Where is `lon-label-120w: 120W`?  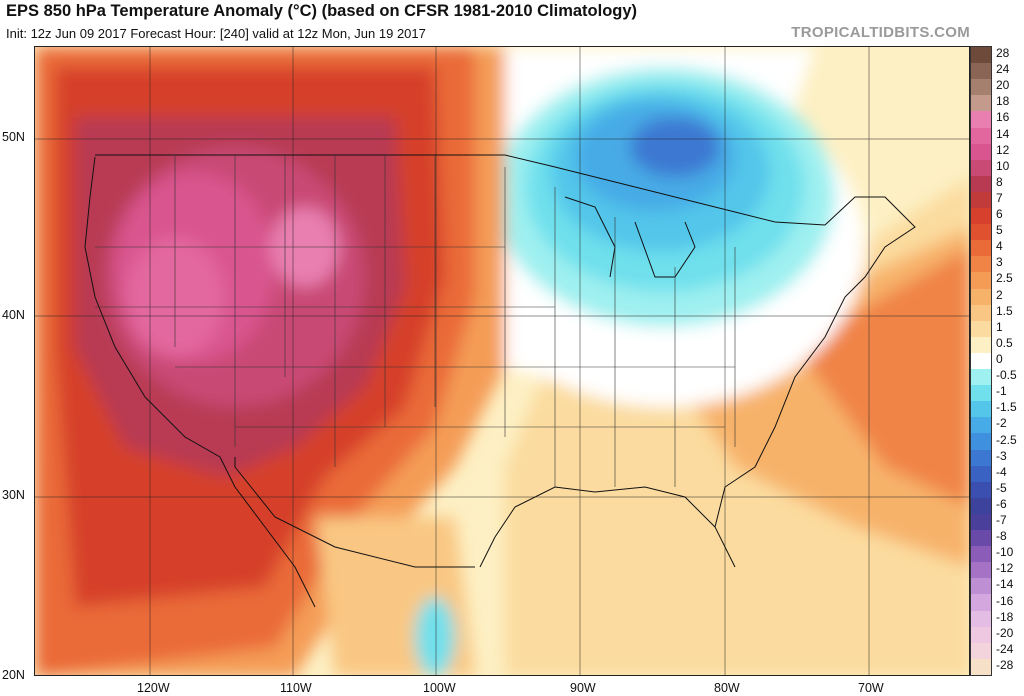 lon-label-120w: 120W is located at coordinates (153, 688).